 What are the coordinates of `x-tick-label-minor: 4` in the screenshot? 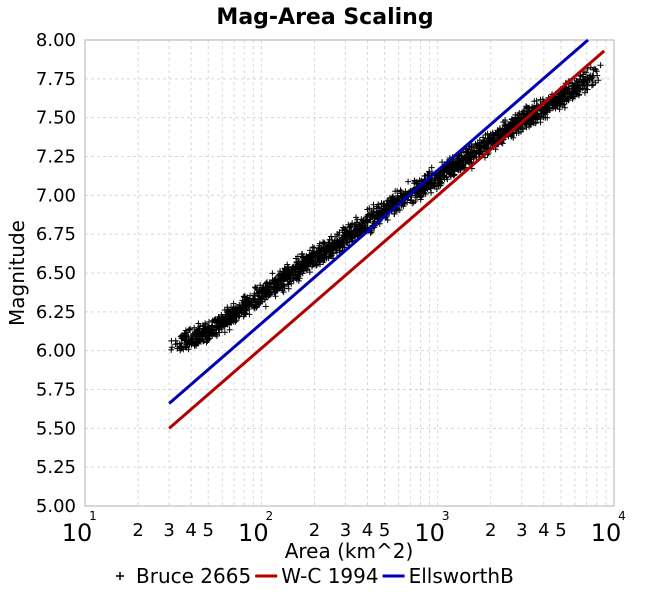 It's located at (190, 530).